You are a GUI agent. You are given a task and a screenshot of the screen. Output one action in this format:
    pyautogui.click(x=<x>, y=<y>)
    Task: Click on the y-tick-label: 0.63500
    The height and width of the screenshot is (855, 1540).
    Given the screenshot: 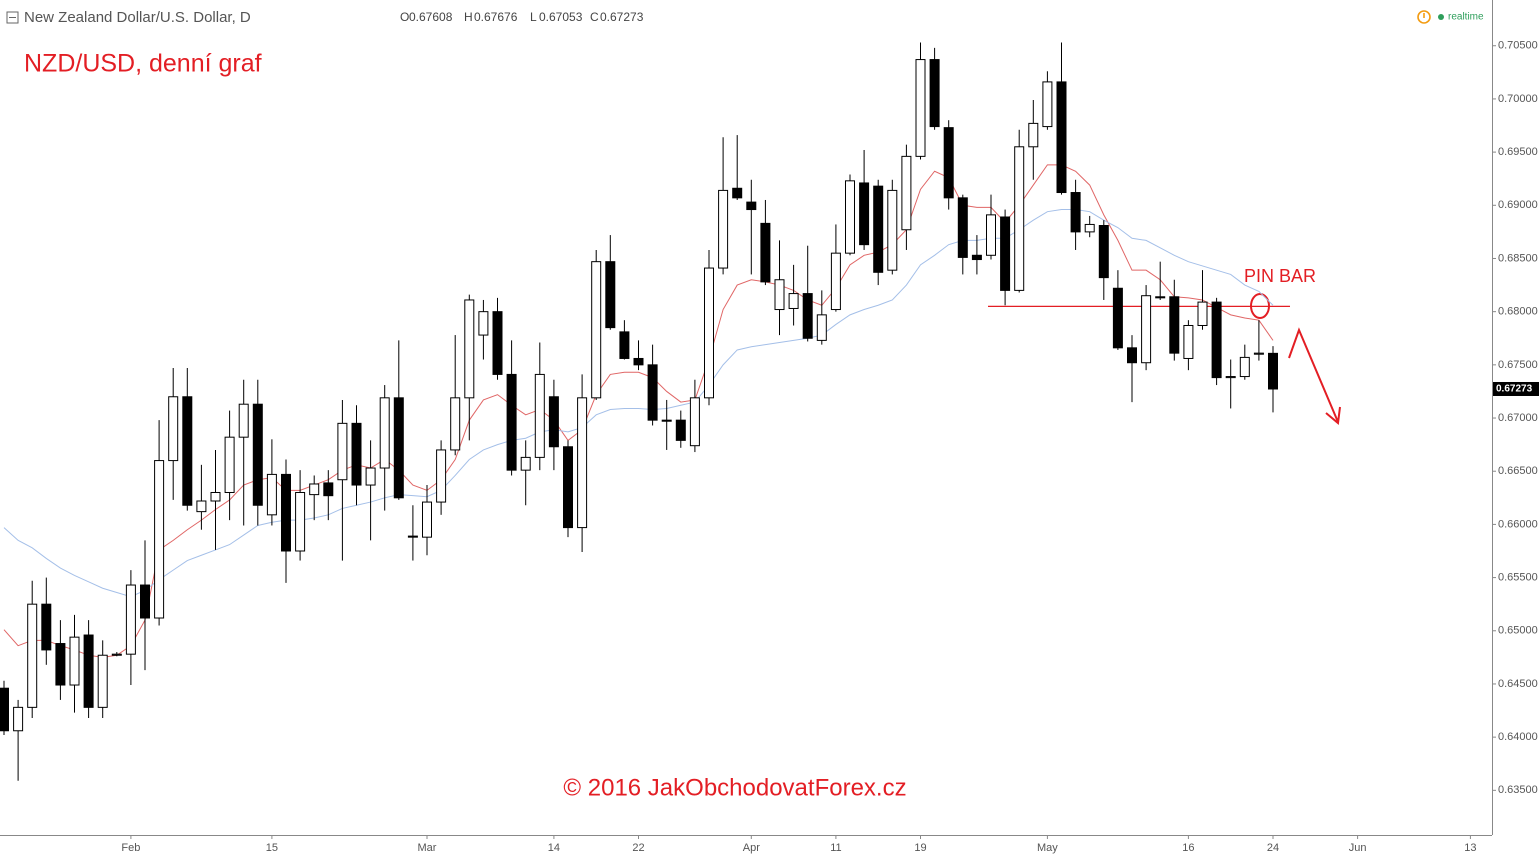 What is the action you would take?
    pyautogui.click(x=1518, y=790)
    